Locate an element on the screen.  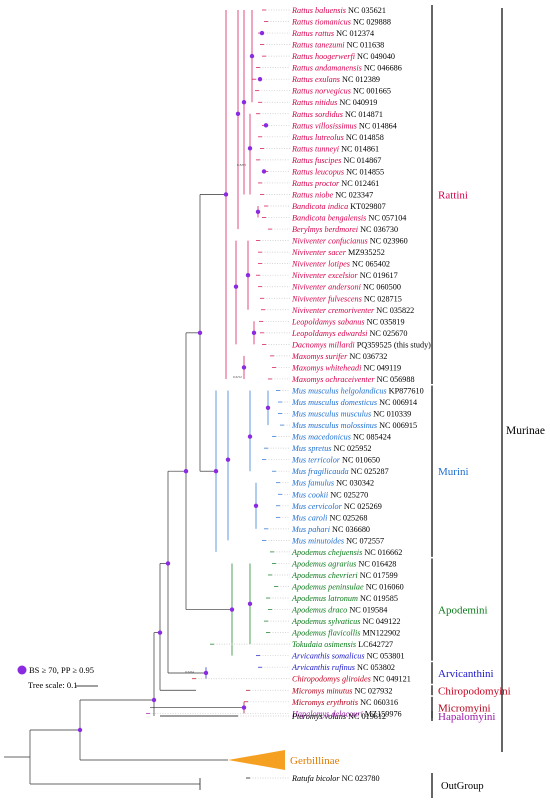
taxon-label: Rattus niobe NC 023347 is located at coordinates (332, 194).